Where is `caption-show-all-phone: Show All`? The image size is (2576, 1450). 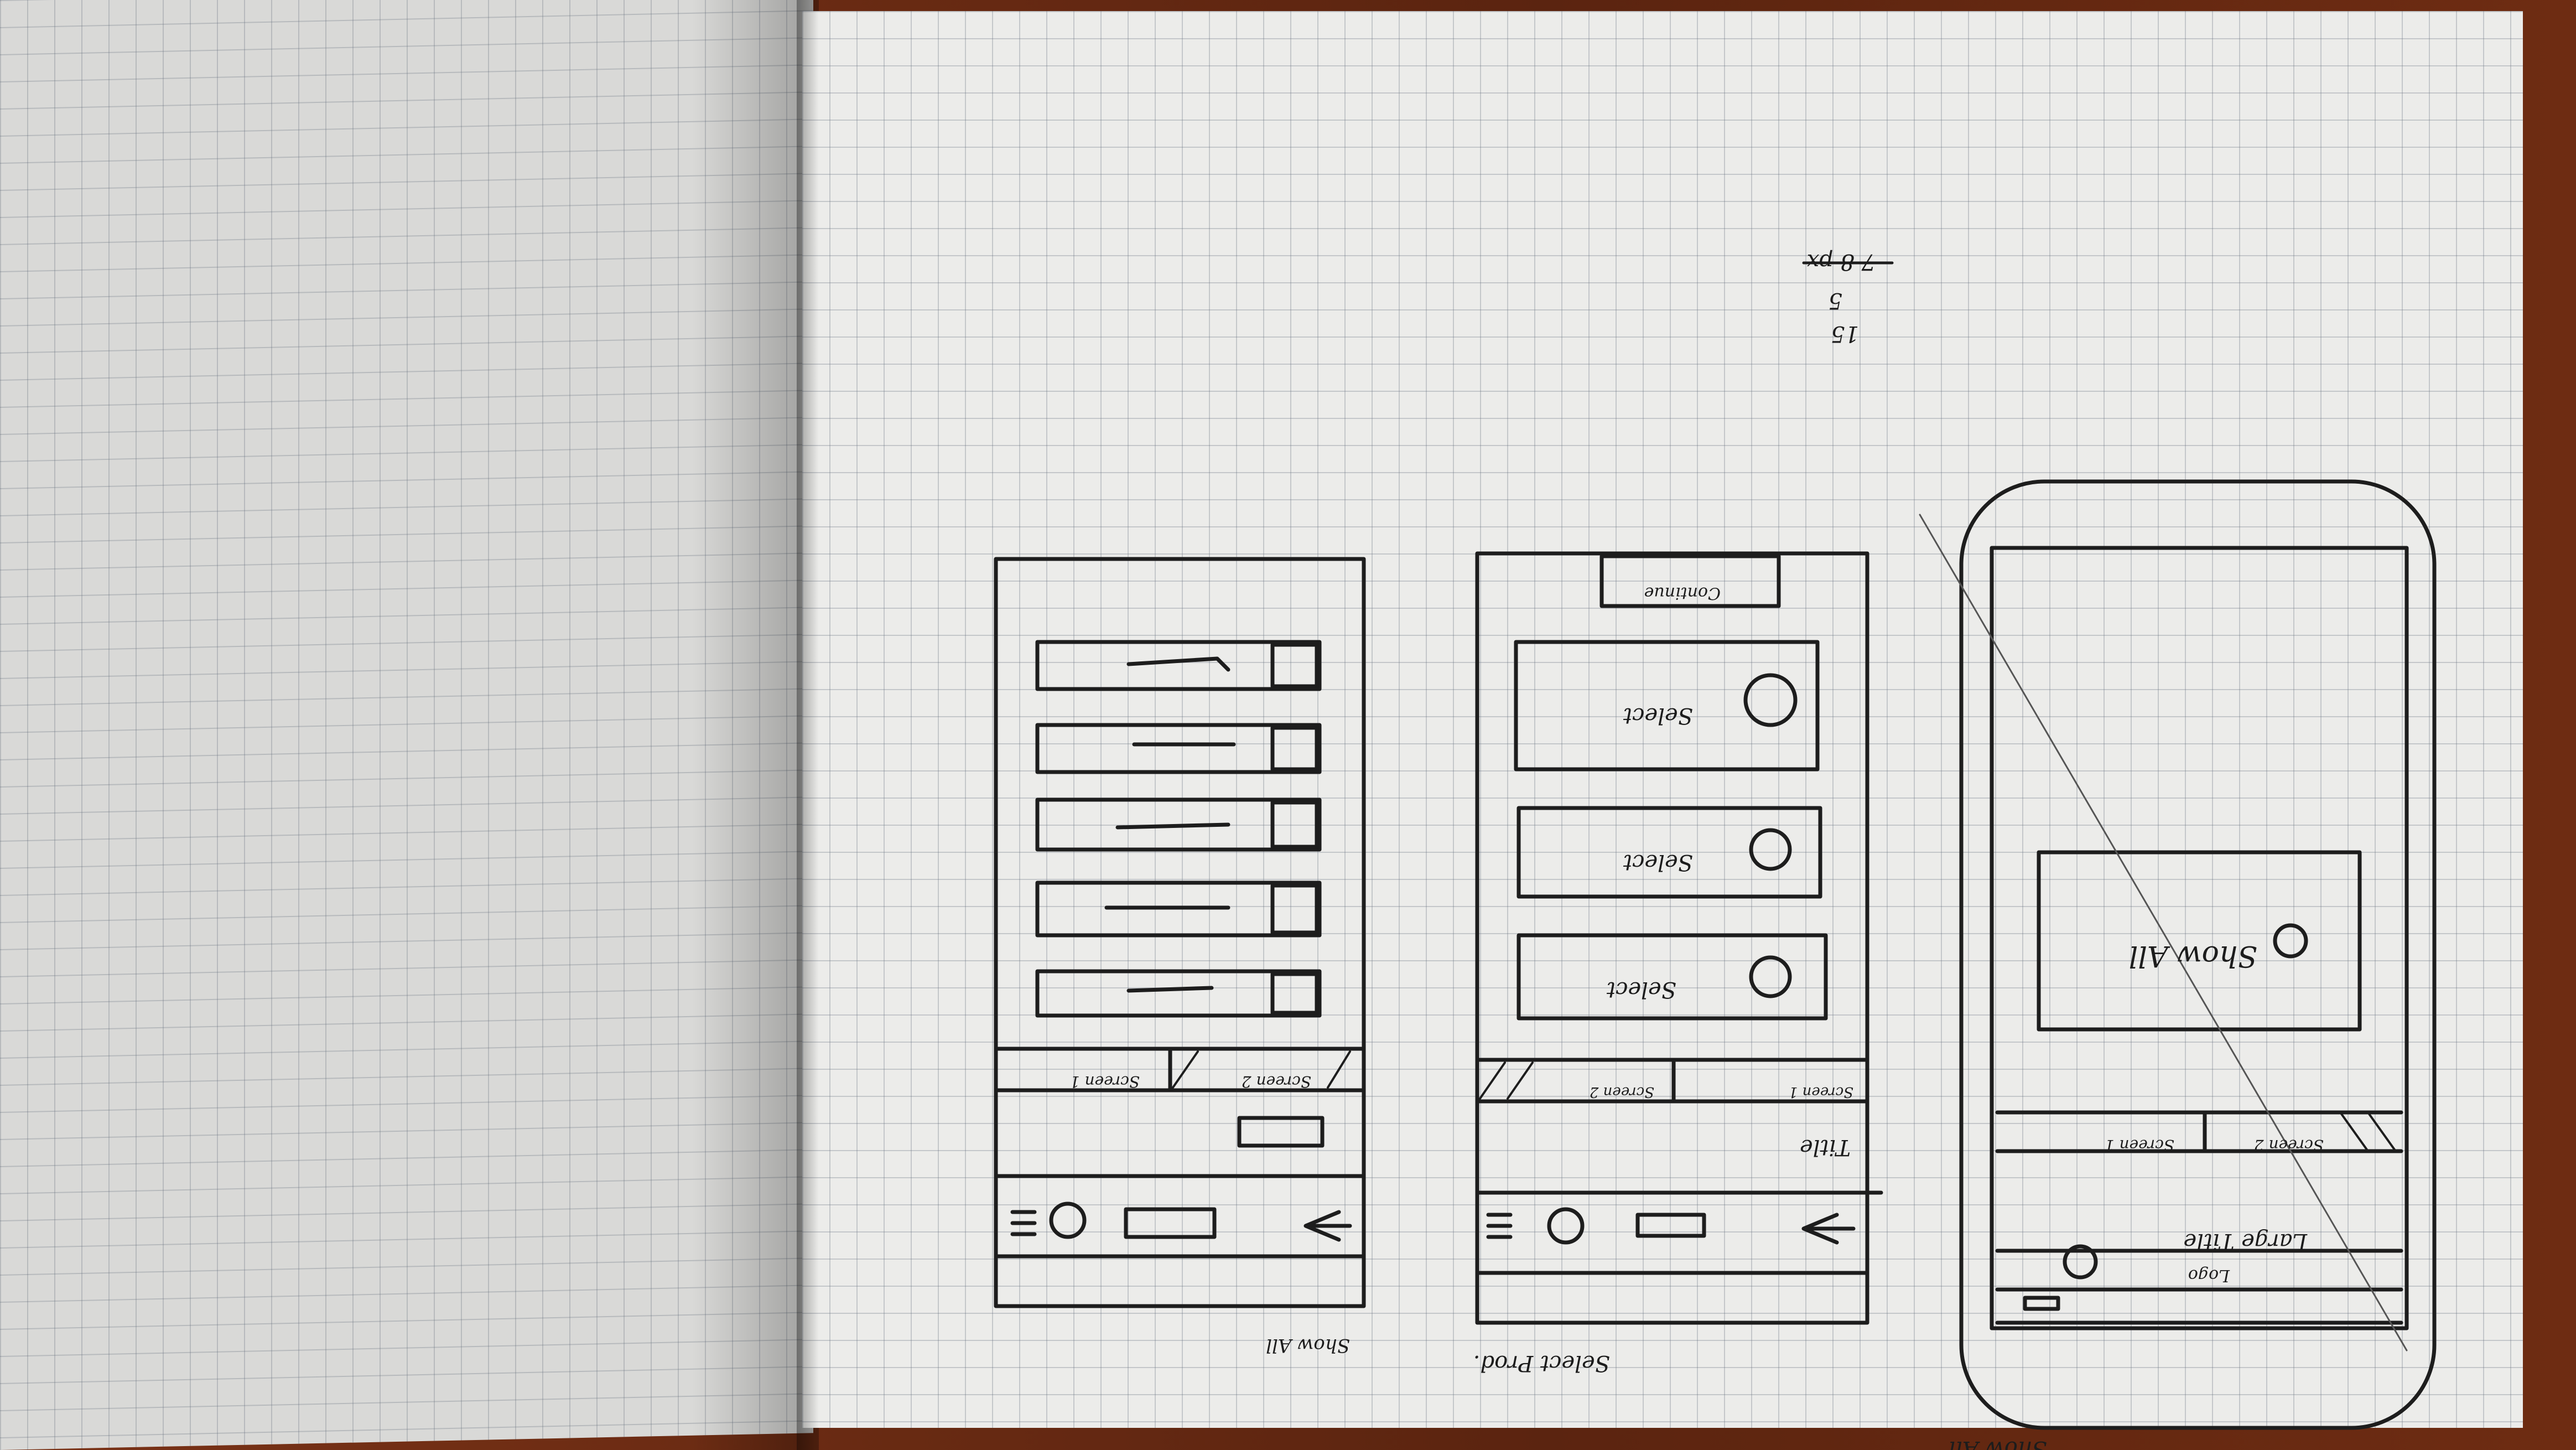
caption-show-all-phone: Show All is located at coordinates (1997, 1443).